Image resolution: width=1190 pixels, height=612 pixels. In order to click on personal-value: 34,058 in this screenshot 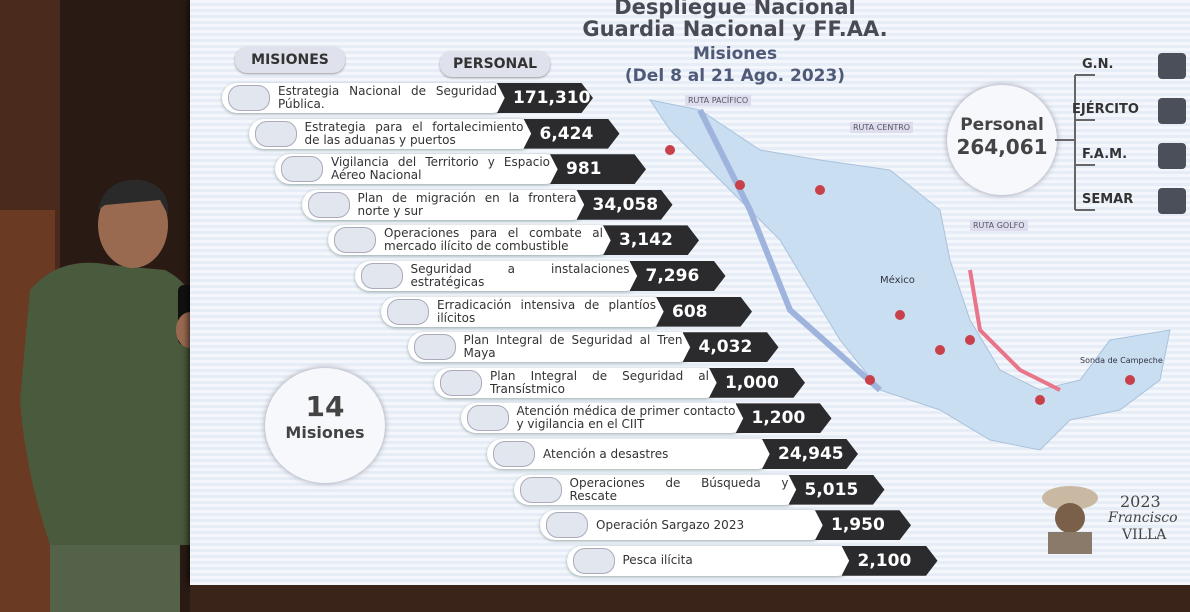, I will do `click(624, 204)`.